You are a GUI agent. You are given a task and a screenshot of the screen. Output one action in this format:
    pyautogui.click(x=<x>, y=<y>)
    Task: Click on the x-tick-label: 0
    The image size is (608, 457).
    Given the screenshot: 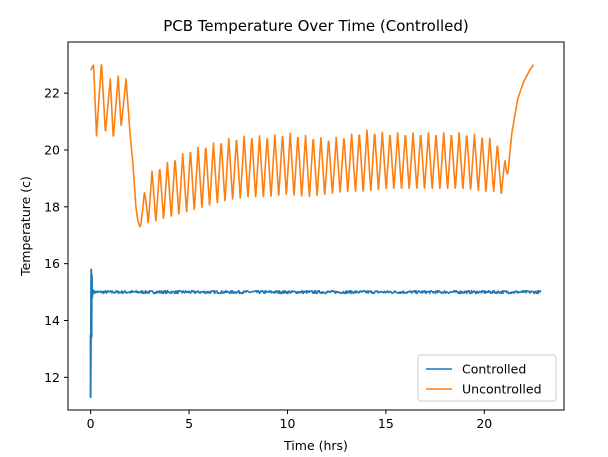 What is the action you would take?
    pyautogui.click(x=91, y=423)
    